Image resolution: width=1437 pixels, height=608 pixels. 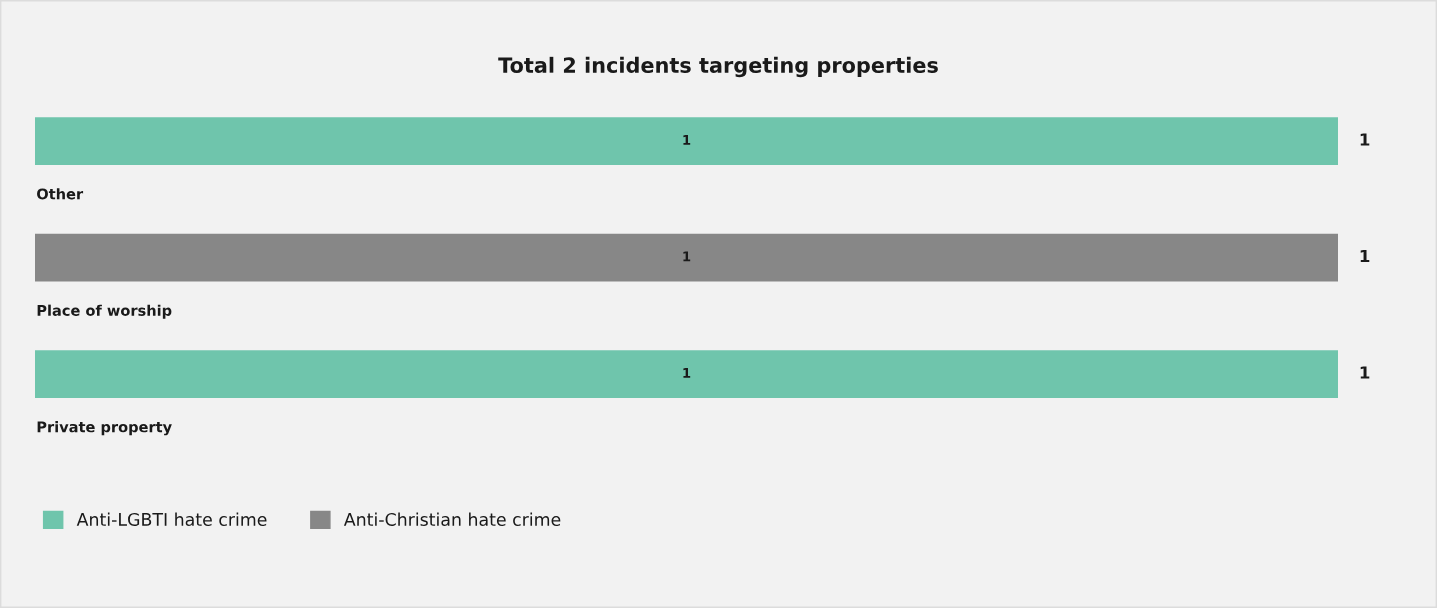 I want to click on legend-label: Anti-Christian hate crime, so click(x=452, y=519).